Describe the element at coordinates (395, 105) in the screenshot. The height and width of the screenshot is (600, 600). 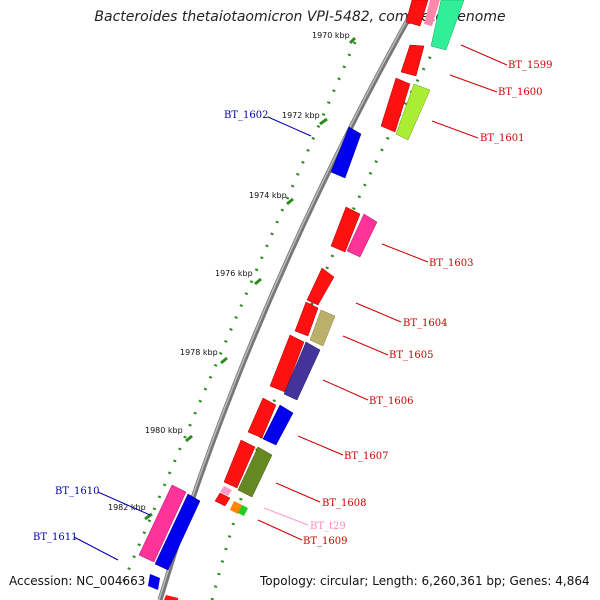
I see `feature-red-1601a` at that location.